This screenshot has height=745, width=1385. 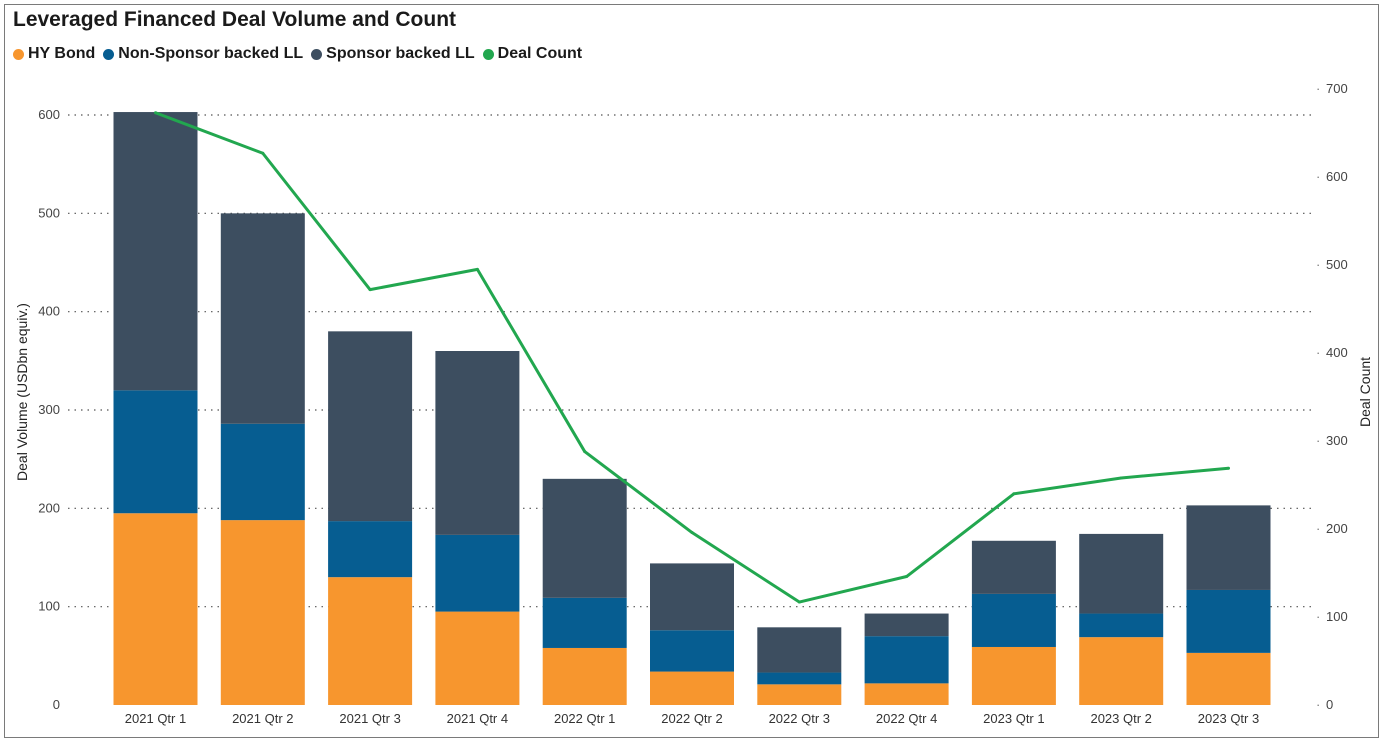 What do you see at coordinates (1337, 88) in the screenshot?
I see `y2-tick-label: 700` at bounding box center [1337, 88].